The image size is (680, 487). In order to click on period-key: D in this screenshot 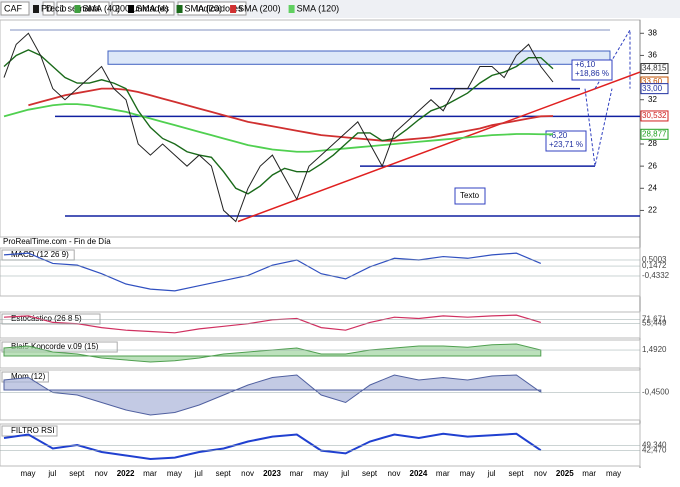, I will do `click(49, 8)`.